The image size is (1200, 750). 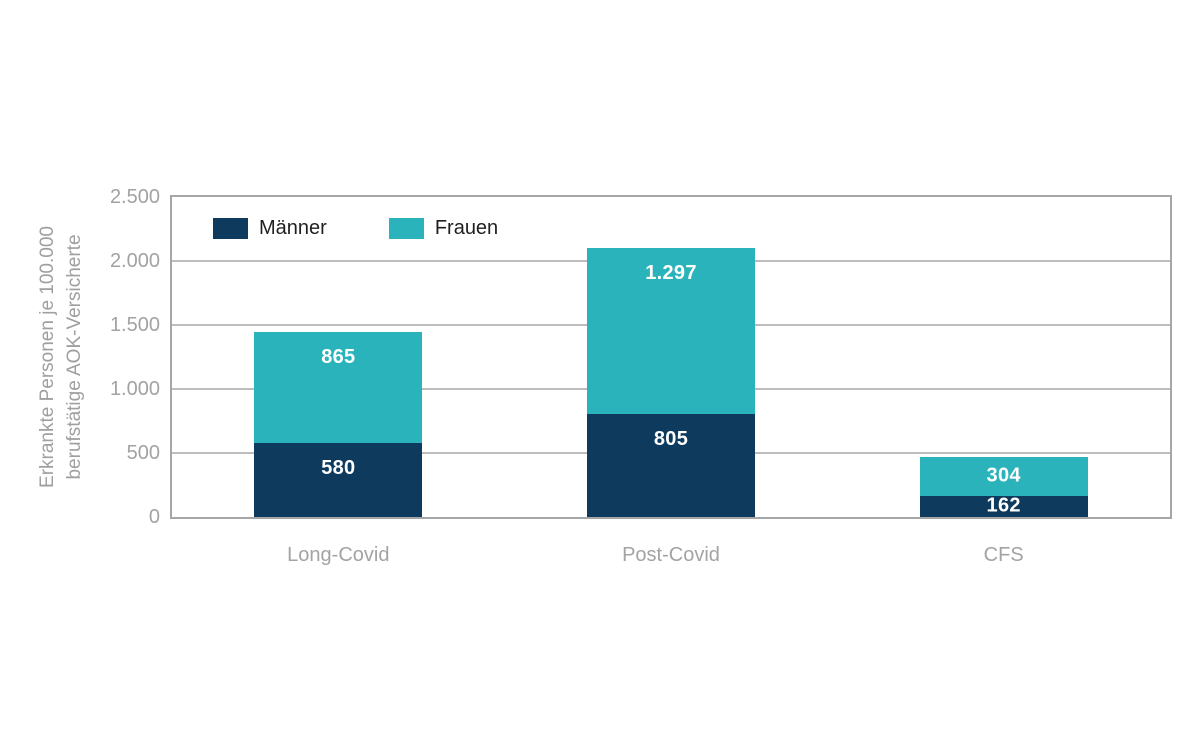 I want to click on bar-long-covid-männer: 580, so click(x=338, y=479).